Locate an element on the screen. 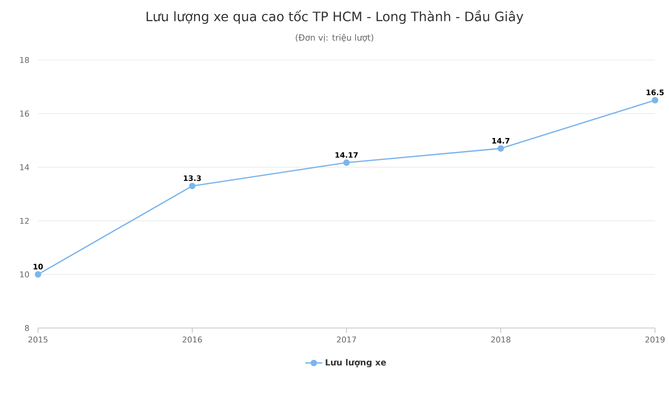  legend-label: Lưu lượng xe is located at coordinates (356, 363).